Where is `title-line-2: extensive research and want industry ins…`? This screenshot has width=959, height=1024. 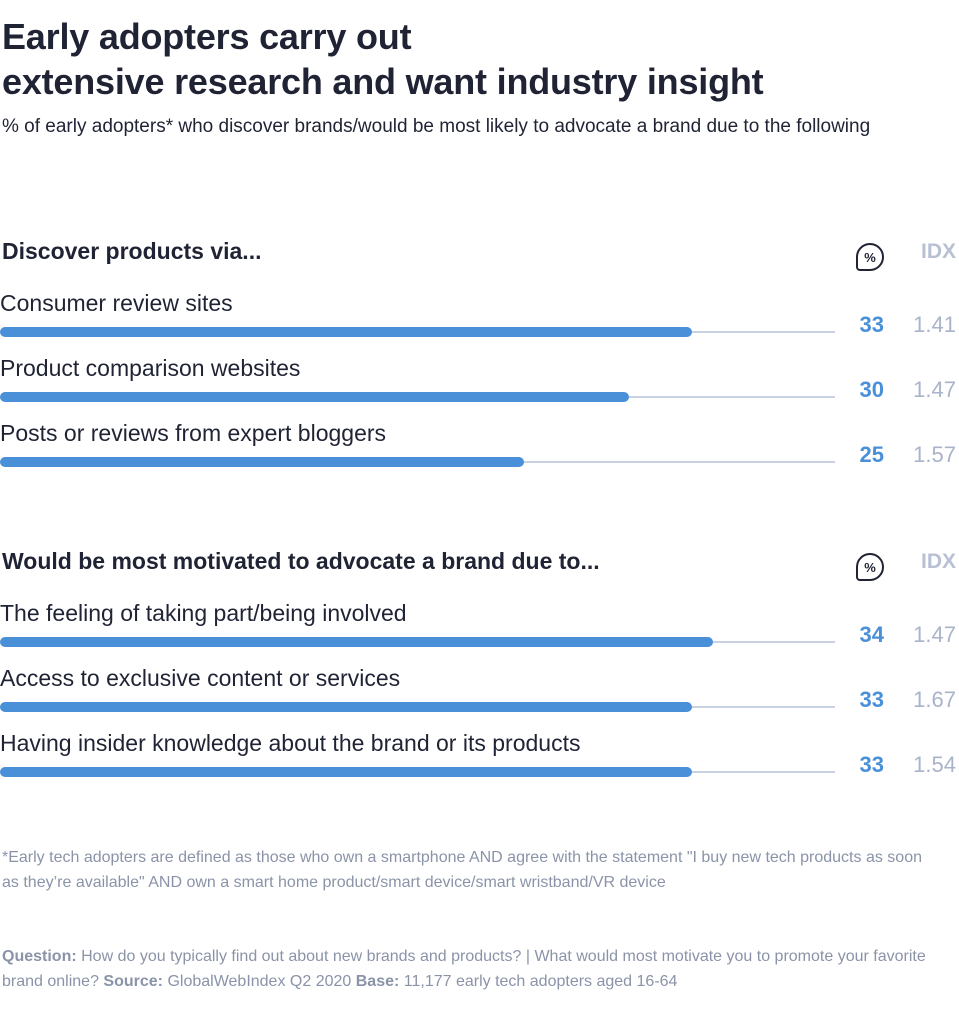
title-line-2: extensive research and want industry ins… is located at coordinates (383, 81).